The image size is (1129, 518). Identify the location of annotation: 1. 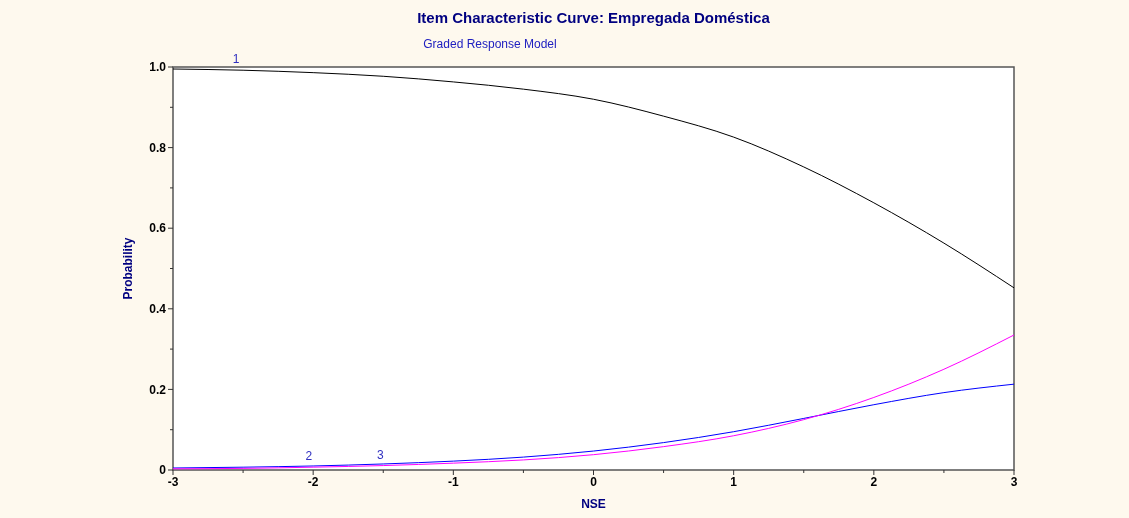
(236, 59).